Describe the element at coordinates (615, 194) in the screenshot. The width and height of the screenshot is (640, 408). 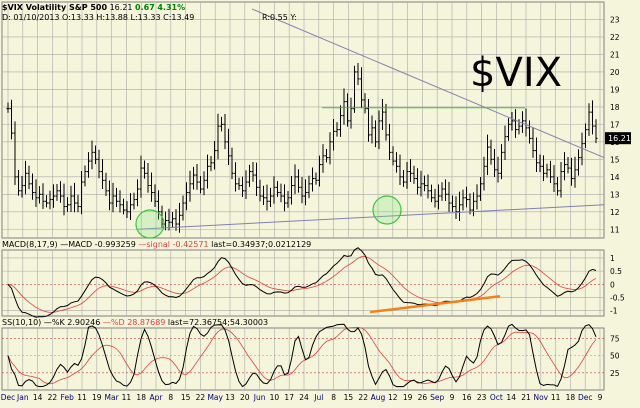
I see `y-tick-label: 13` at that location.